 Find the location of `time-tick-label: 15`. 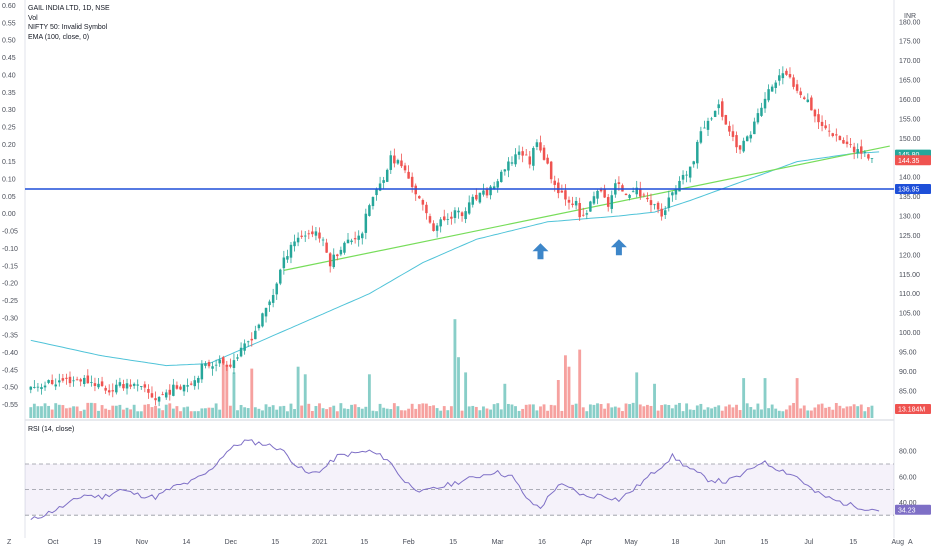

time-tick-label: 15 is located at coordinates (275, 542).